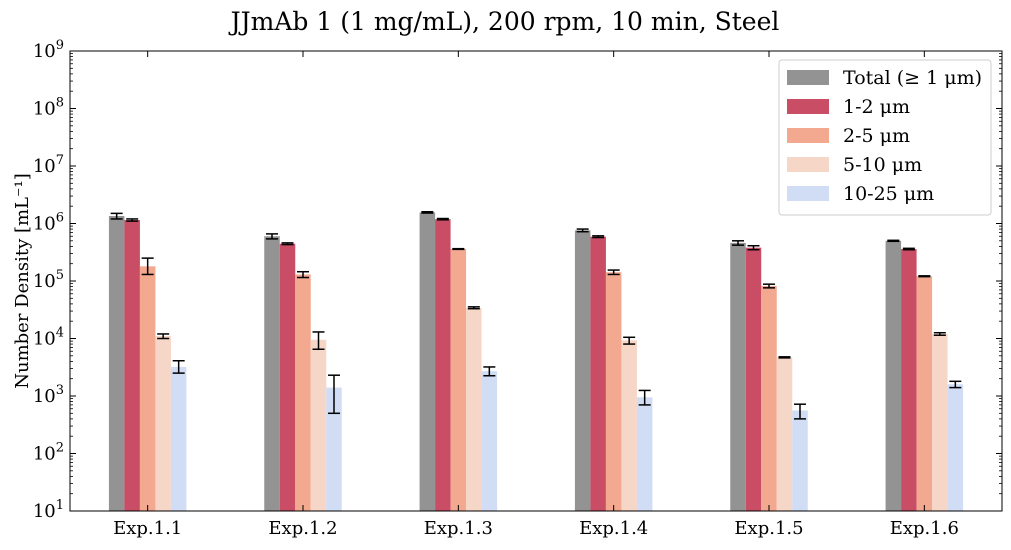  I want to click on legend-label: 2-5 μm, so click(876, 136).